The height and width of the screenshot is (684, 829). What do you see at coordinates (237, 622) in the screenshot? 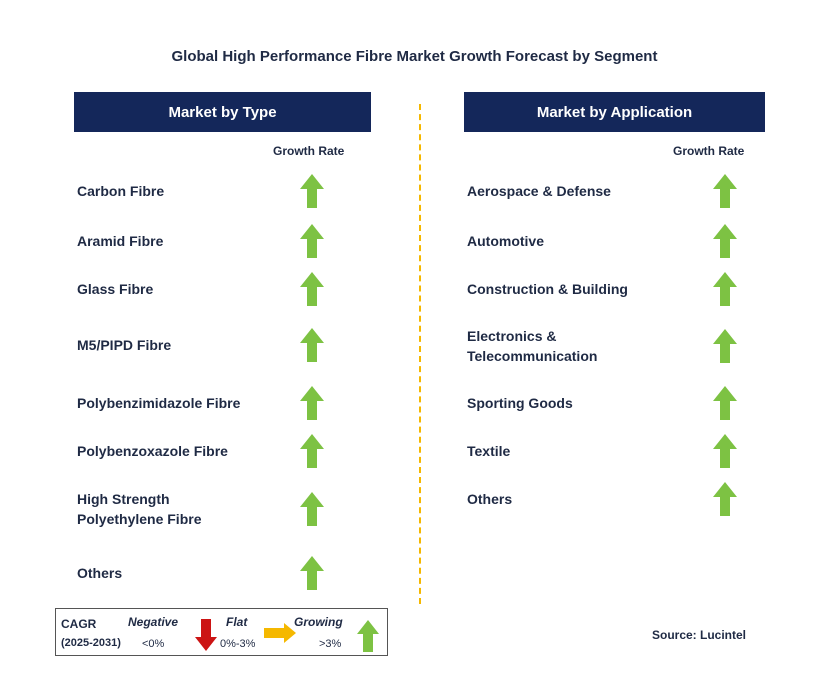
I see `legend-flat-label: Flat` at bounding box center [237, 622].